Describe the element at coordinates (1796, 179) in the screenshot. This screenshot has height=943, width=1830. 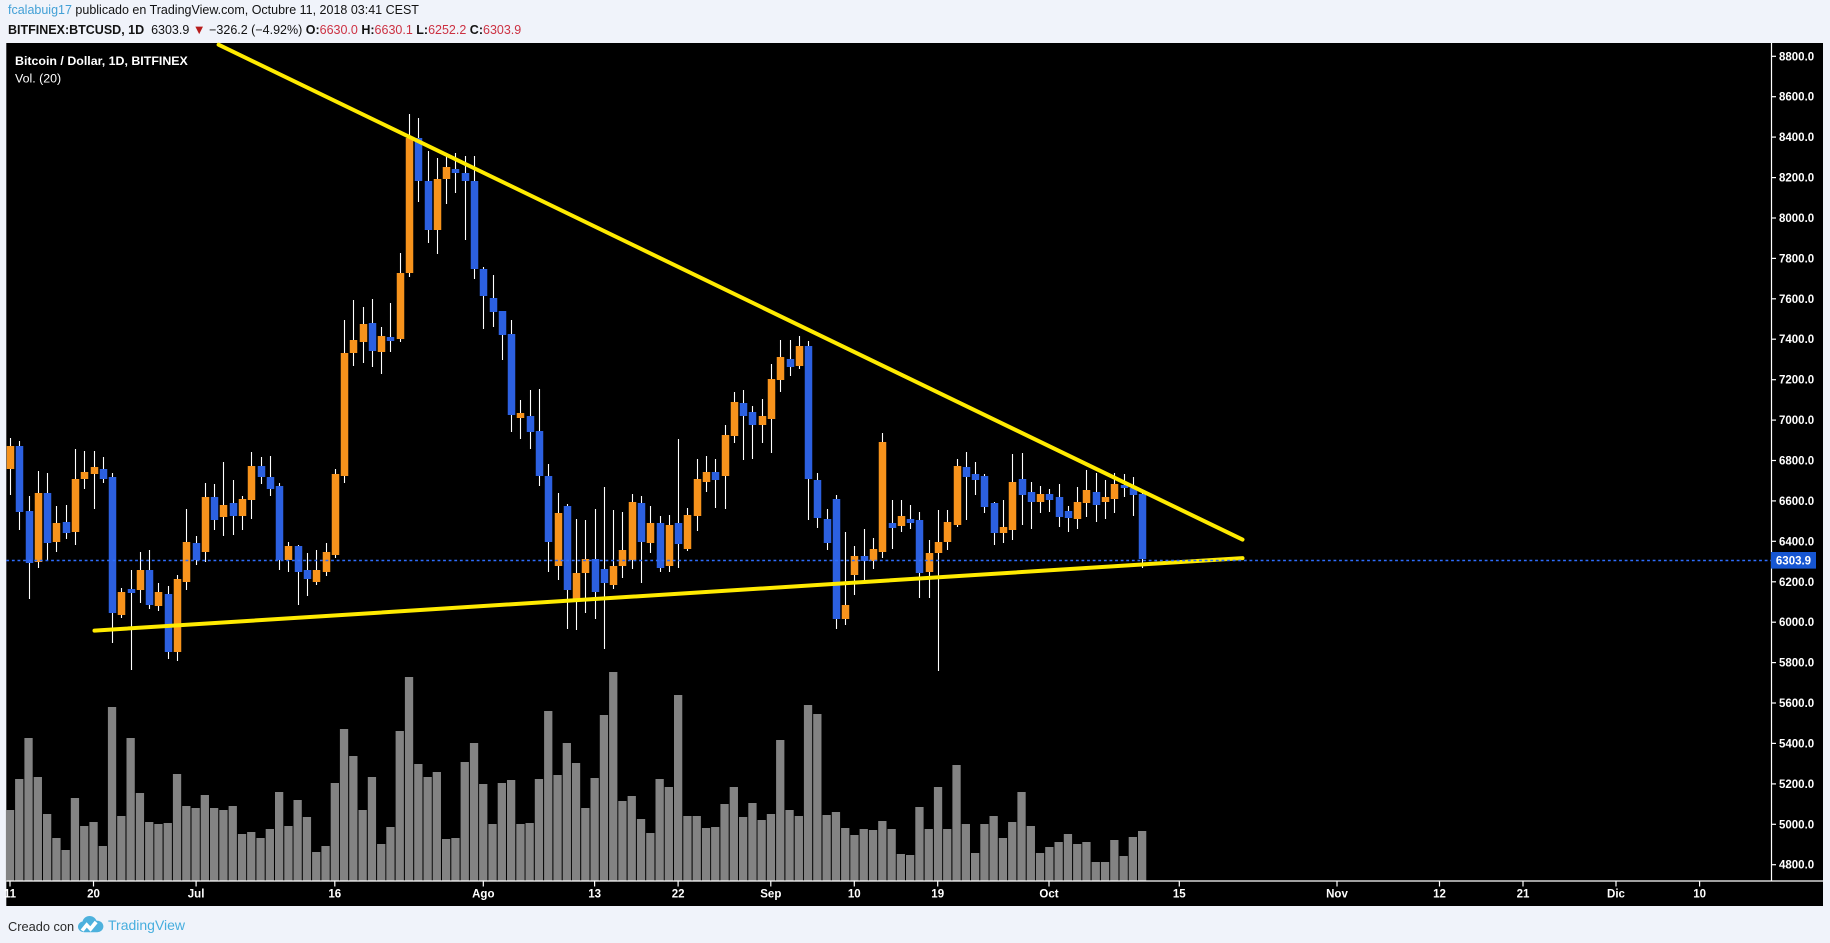
I see `svg-text: 8200.0` at that location.